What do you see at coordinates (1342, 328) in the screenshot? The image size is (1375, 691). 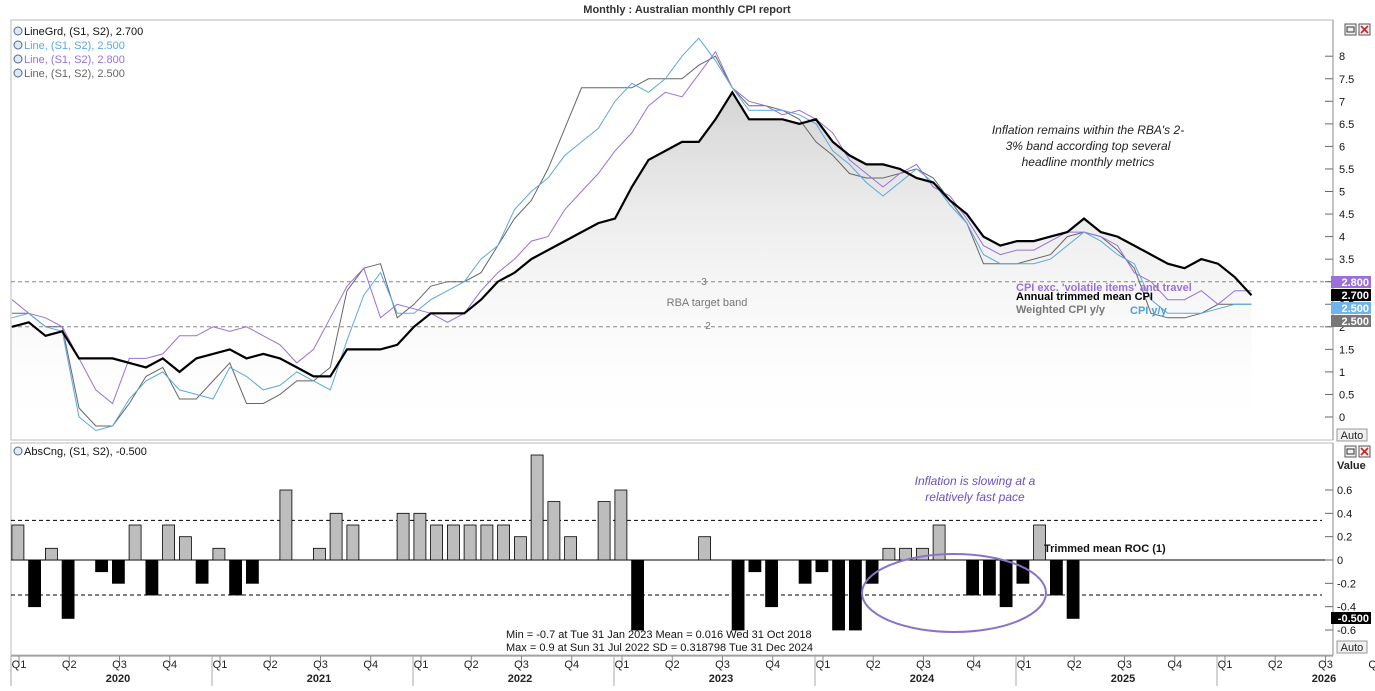 I see `y-tick-label: 2` at bounding box center [1342, 328].